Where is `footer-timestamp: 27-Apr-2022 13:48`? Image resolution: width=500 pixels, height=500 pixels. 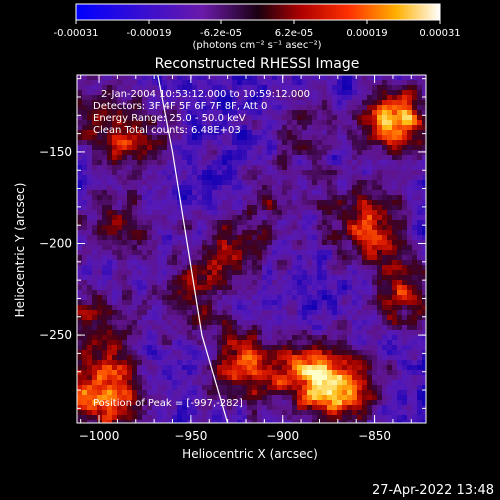 footer-timestamp: 27-Apr-2022 13:48 is located at coordinates (433, 490).